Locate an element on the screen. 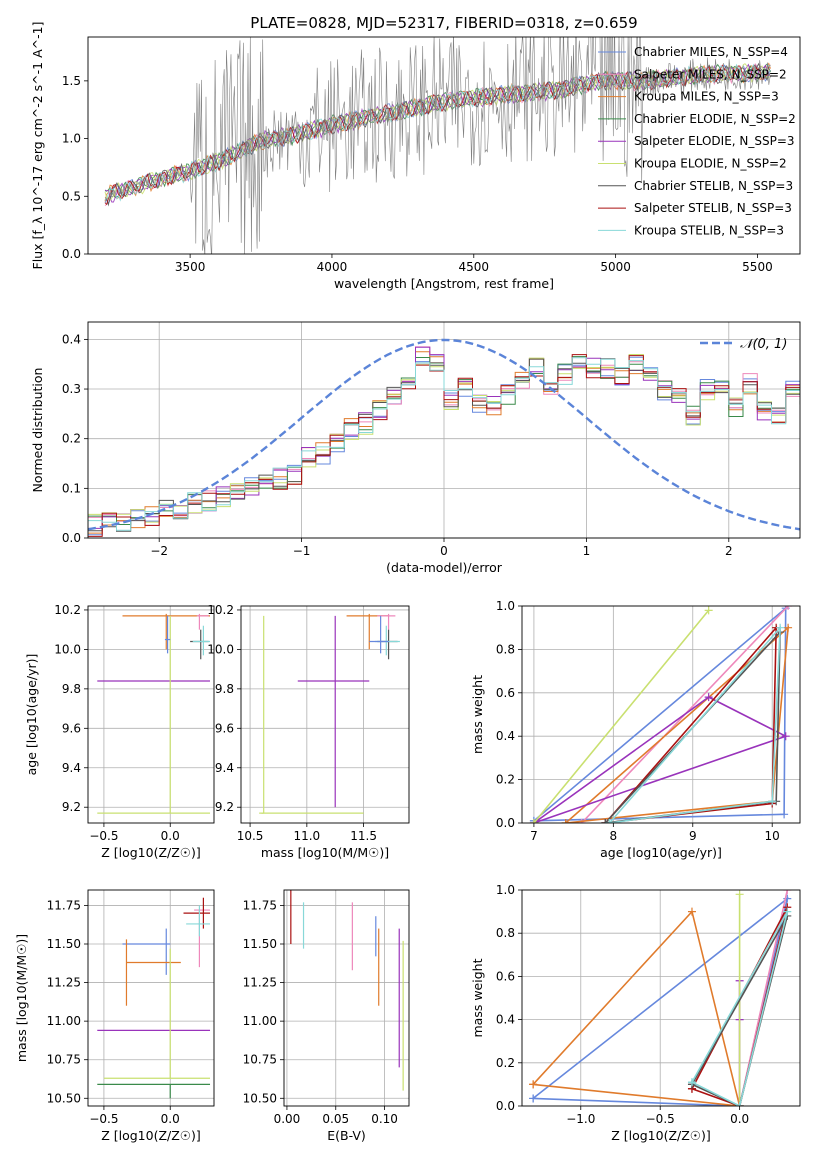  y-tick-label: 0.1 is located at coordinates (71, 488).